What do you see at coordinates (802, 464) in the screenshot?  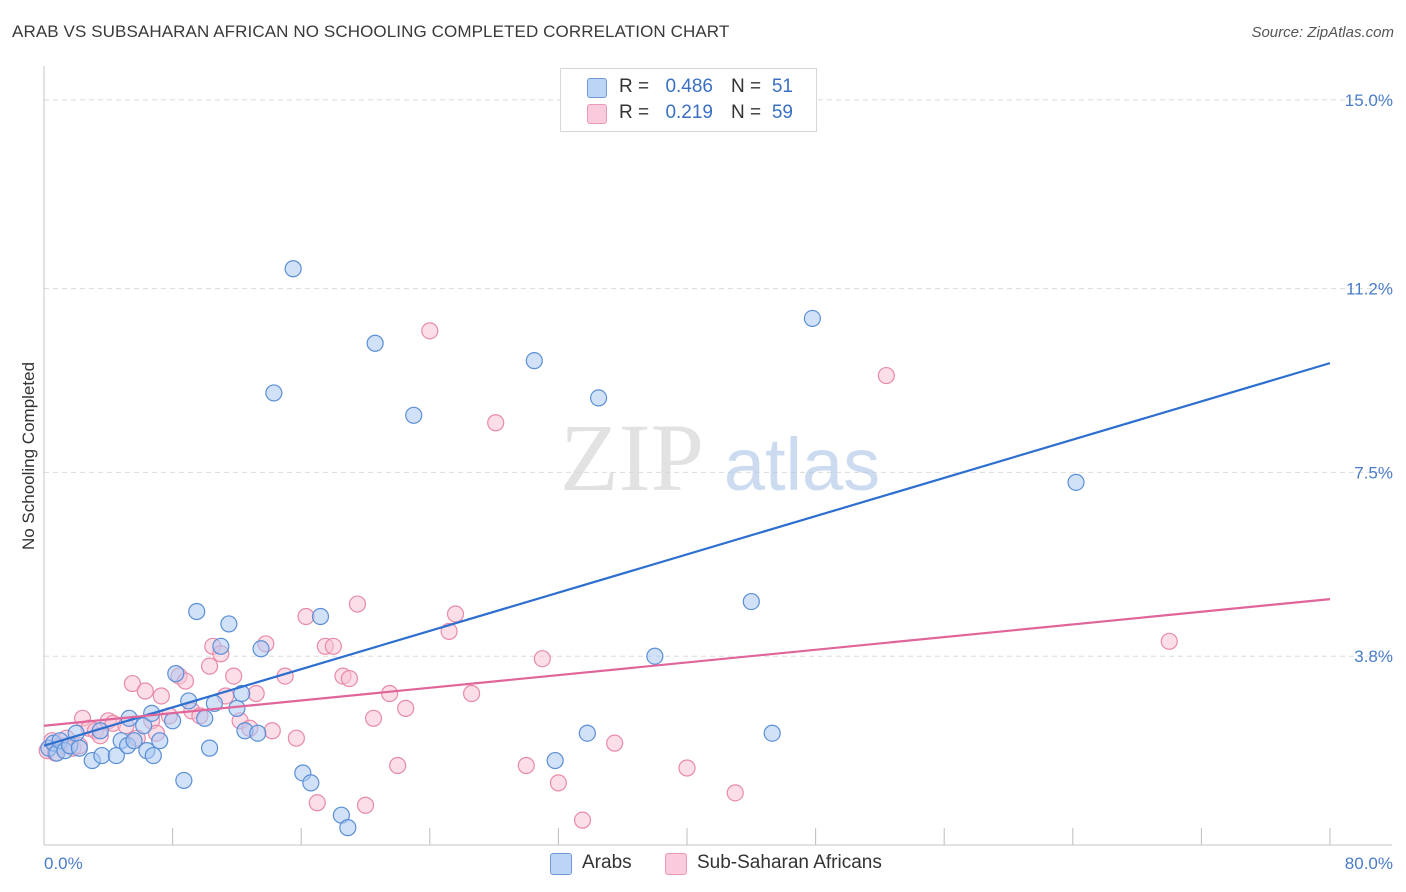 I see `watermark-atlas: atlas` at bounding box center [802, 464].